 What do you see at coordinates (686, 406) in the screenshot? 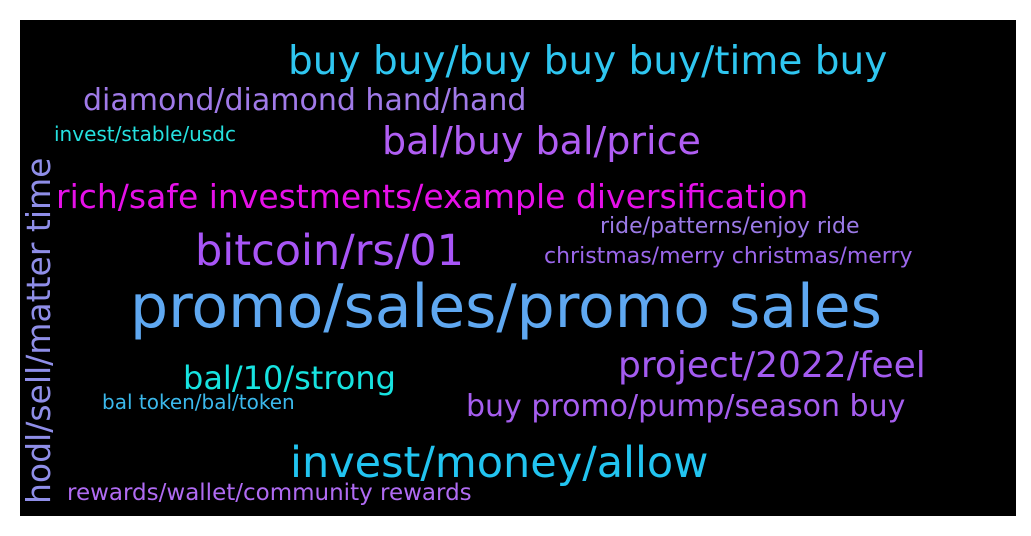
I see `word-buy-promo-pump: buy promo/pump/season buy` at bounding box center [686, 406].